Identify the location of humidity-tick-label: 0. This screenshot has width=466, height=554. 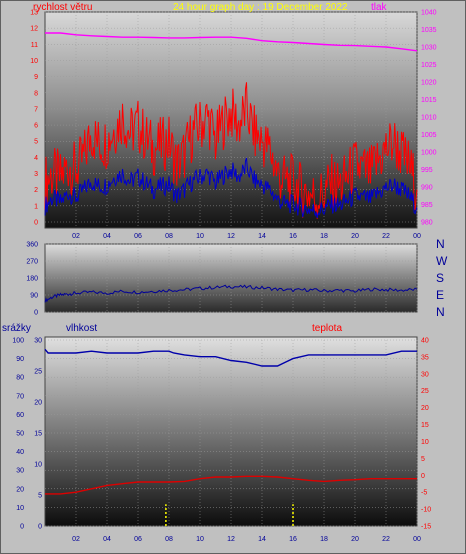
(22, 527).